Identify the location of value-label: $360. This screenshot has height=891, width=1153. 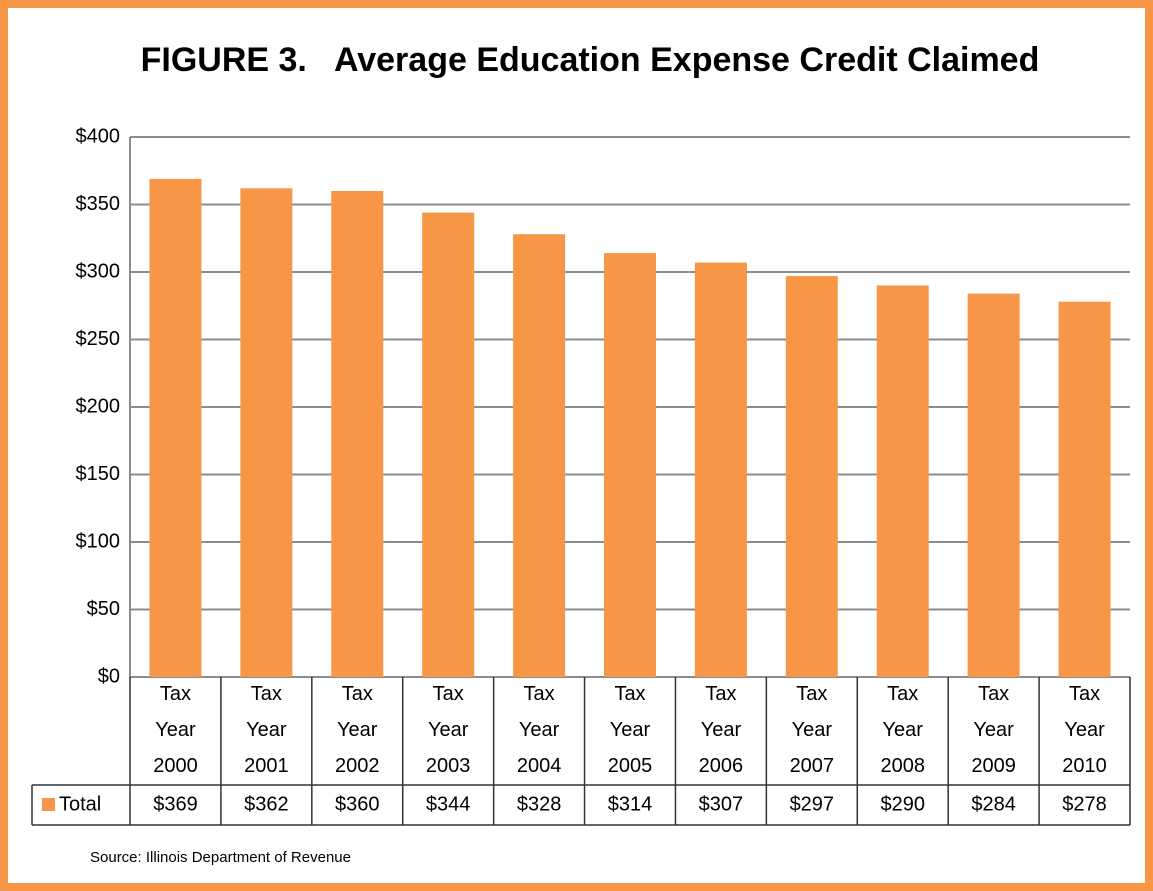
(357, 804).